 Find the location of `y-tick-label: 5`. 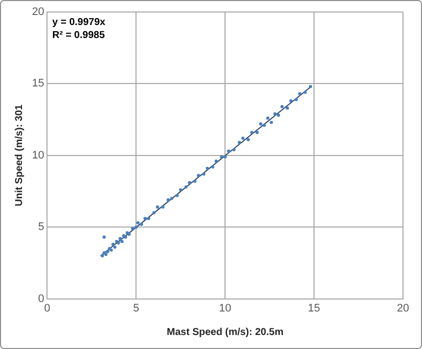

y-tick-label: 5 is located at coordinates (41, 227).